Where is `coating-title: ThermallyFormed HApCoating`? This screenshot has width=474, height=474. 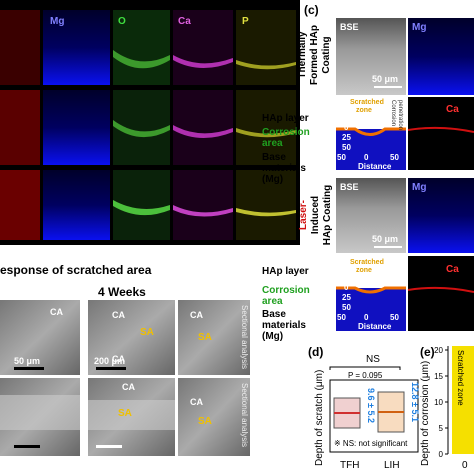 coating-title: ThermallyFormed HApCoating is located at coordinates (314, 55).